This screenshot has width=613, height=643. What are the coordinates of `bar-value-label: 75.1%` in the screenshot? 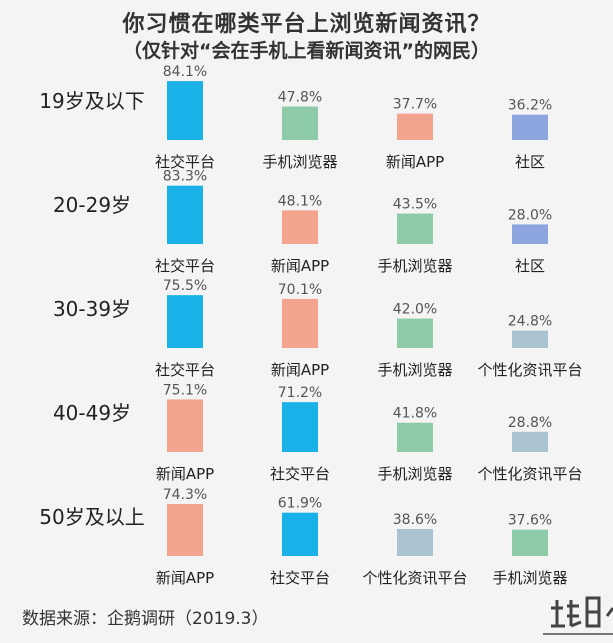 It's located at (185, 390).